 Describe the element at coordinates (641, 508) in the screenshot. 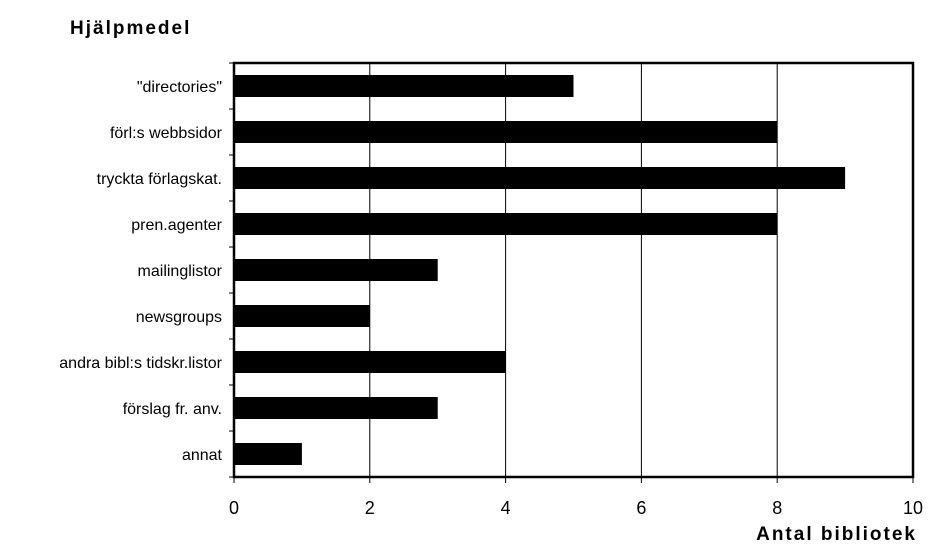

I see `x-tick-label: 6` at that location.